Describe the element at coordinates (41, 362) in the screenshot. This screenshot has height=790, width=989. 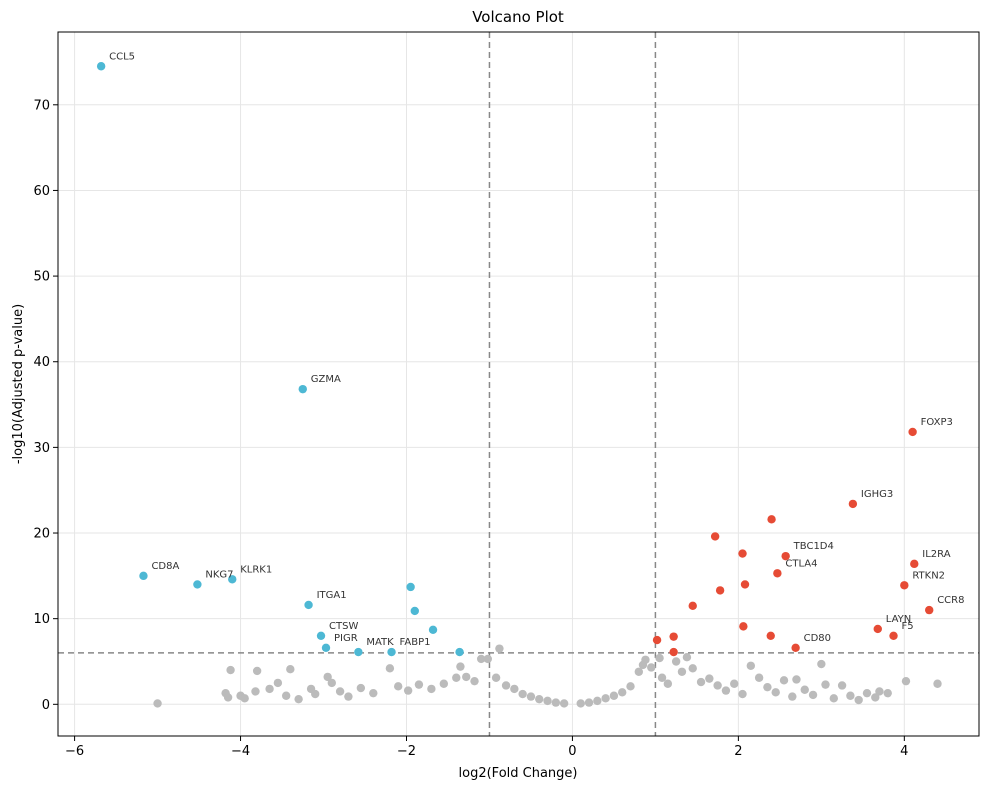
I see `y-tick-label: 40` at that location.